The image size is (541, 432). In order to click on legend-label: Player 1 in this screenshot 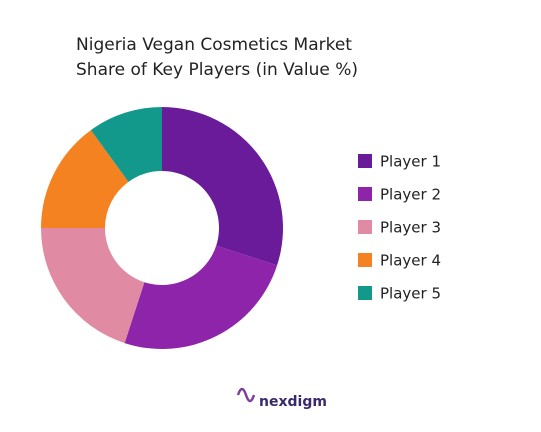, I will do `click(410, 162)`.